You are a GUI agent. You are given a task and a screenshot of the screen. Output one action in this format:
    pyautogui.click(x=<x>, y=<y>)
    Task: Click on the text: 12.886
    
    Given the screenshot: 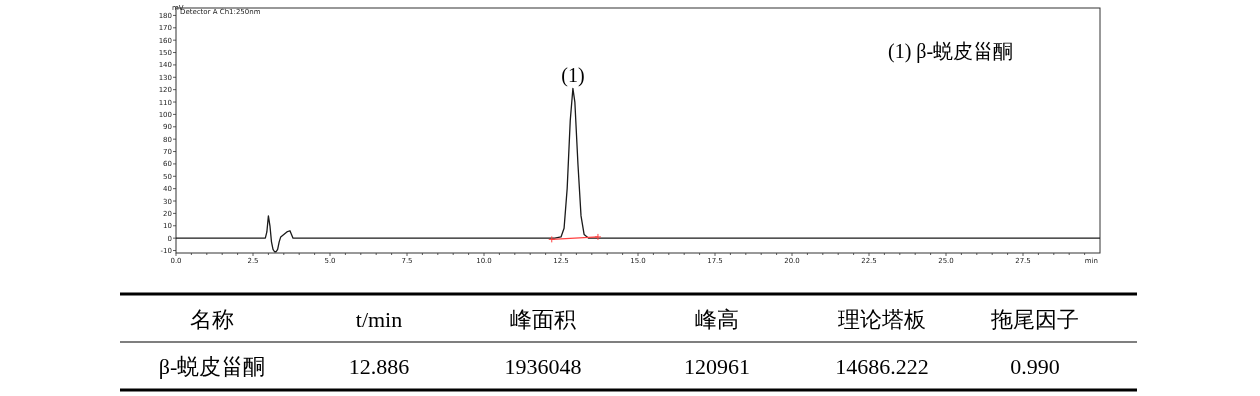 What is the action you would take?
    pyautogui.click(x=379, y=366)
    